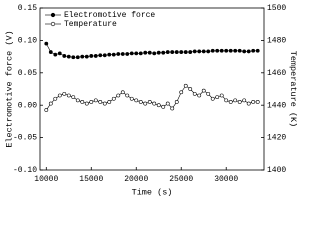  I want to click on x-tick-label: 30000, so click(226, 179).